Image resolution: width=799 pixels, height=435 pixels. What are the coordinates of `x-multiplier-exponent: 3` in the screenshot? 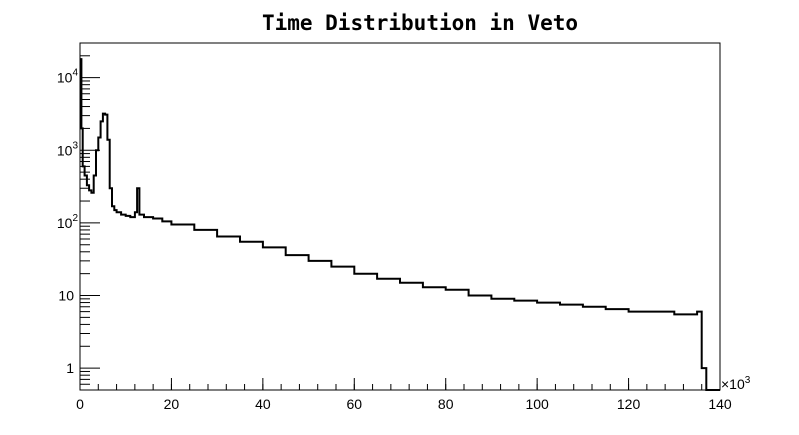 It's located at (748, 380).